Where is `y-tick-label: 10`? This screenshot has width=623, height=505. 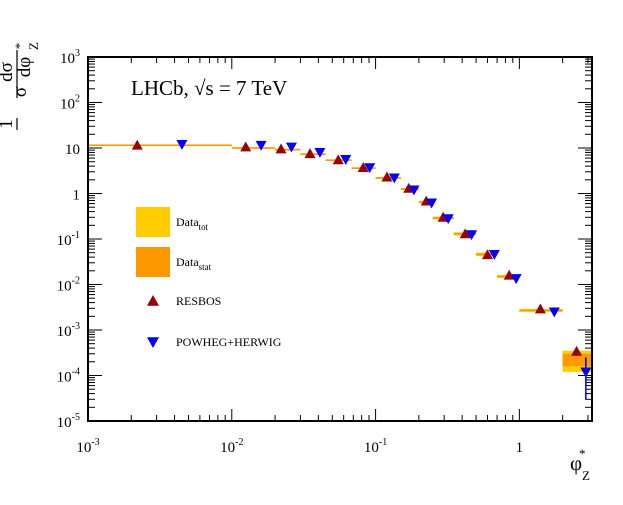 y-tick-label: 10 is located at coordinates (72, 150).